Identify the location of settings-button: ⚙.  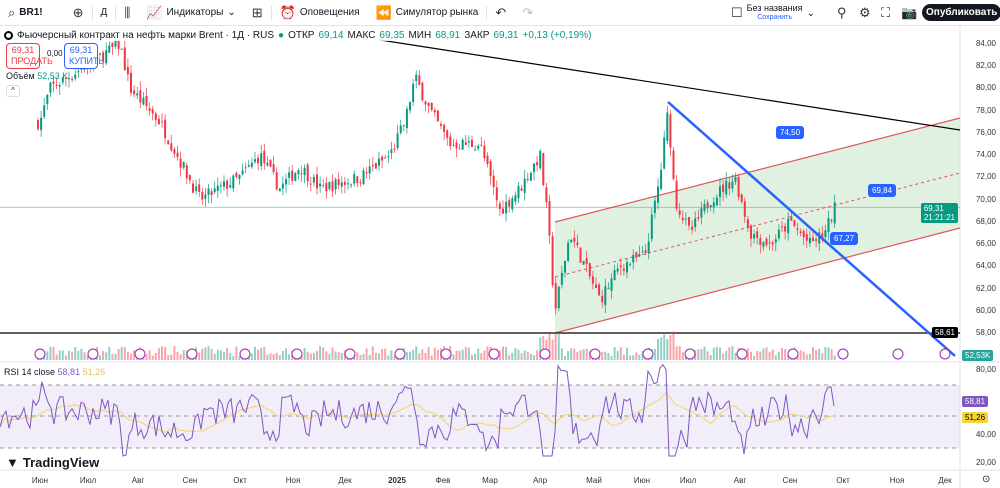
(865, 13).